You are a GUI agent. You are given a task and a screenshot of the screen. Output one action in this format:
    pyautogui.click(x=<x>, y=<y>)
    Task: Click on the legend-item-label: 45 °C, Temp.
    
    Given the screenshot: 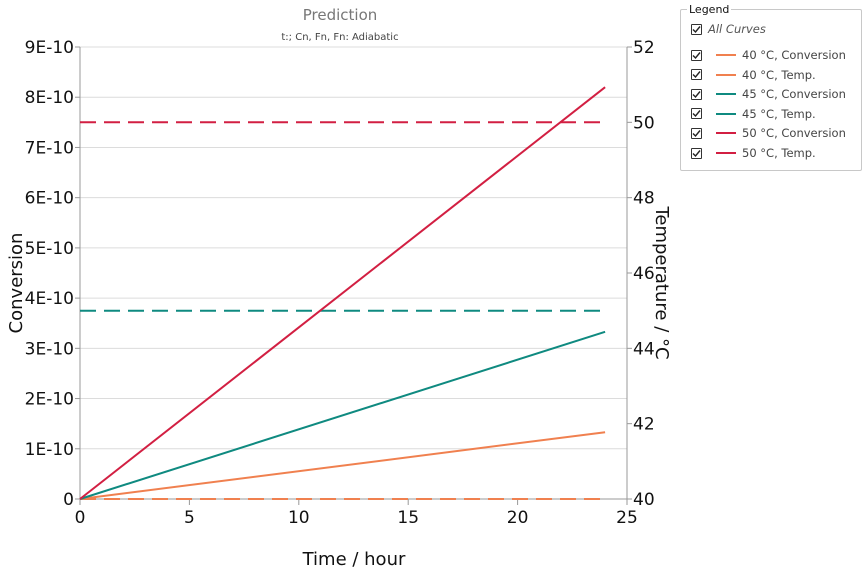 What is the action you would take?
    pyautogui.click(x=779, y=113)
    